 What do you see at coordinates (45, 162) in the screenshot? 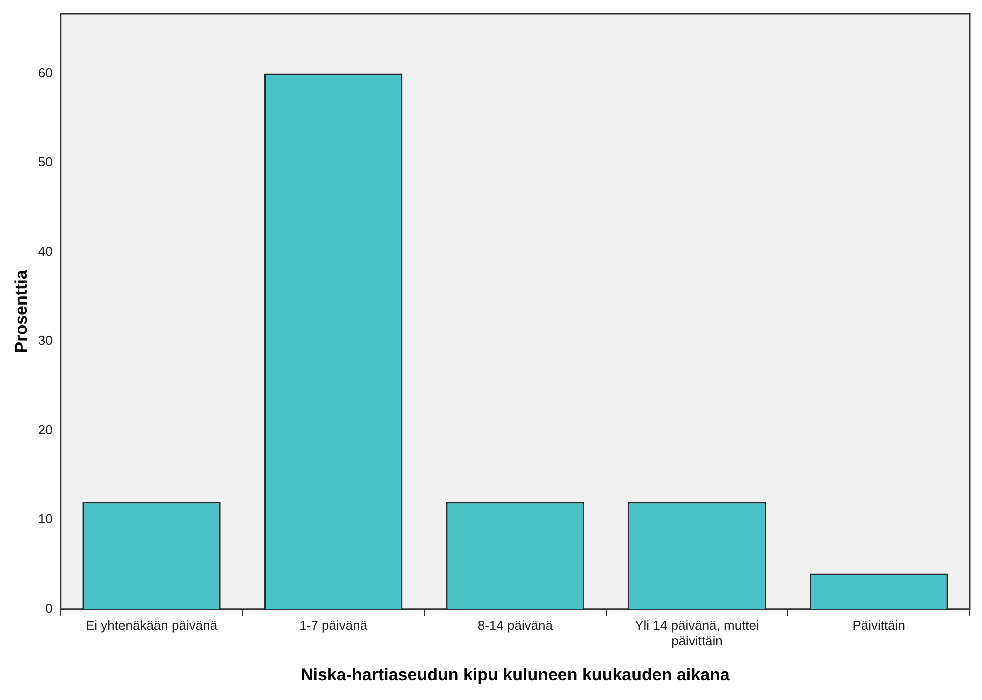
I see `y-tick-label: 50` at bounding box center [45, 162].